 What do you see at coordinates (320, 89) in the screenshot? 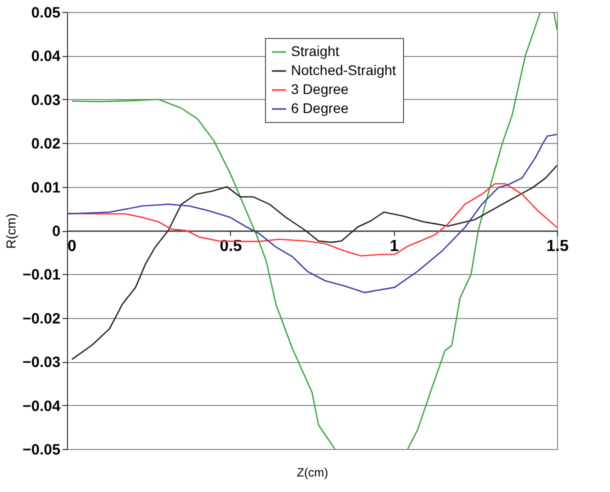
I see `legend-label: 3 Degree` at bounding box center [320, 89].